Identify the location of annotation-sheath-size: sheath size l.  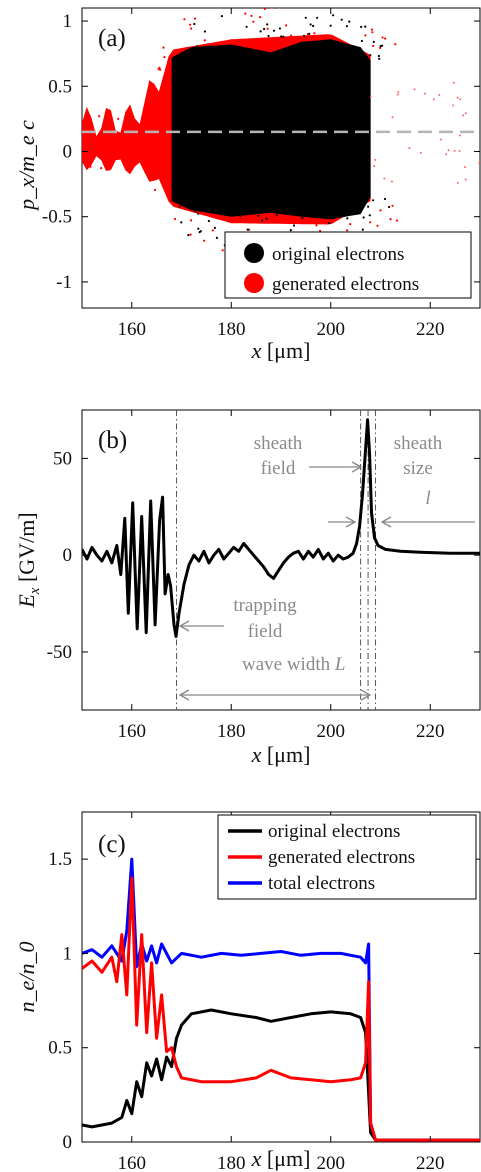
(401, 480).